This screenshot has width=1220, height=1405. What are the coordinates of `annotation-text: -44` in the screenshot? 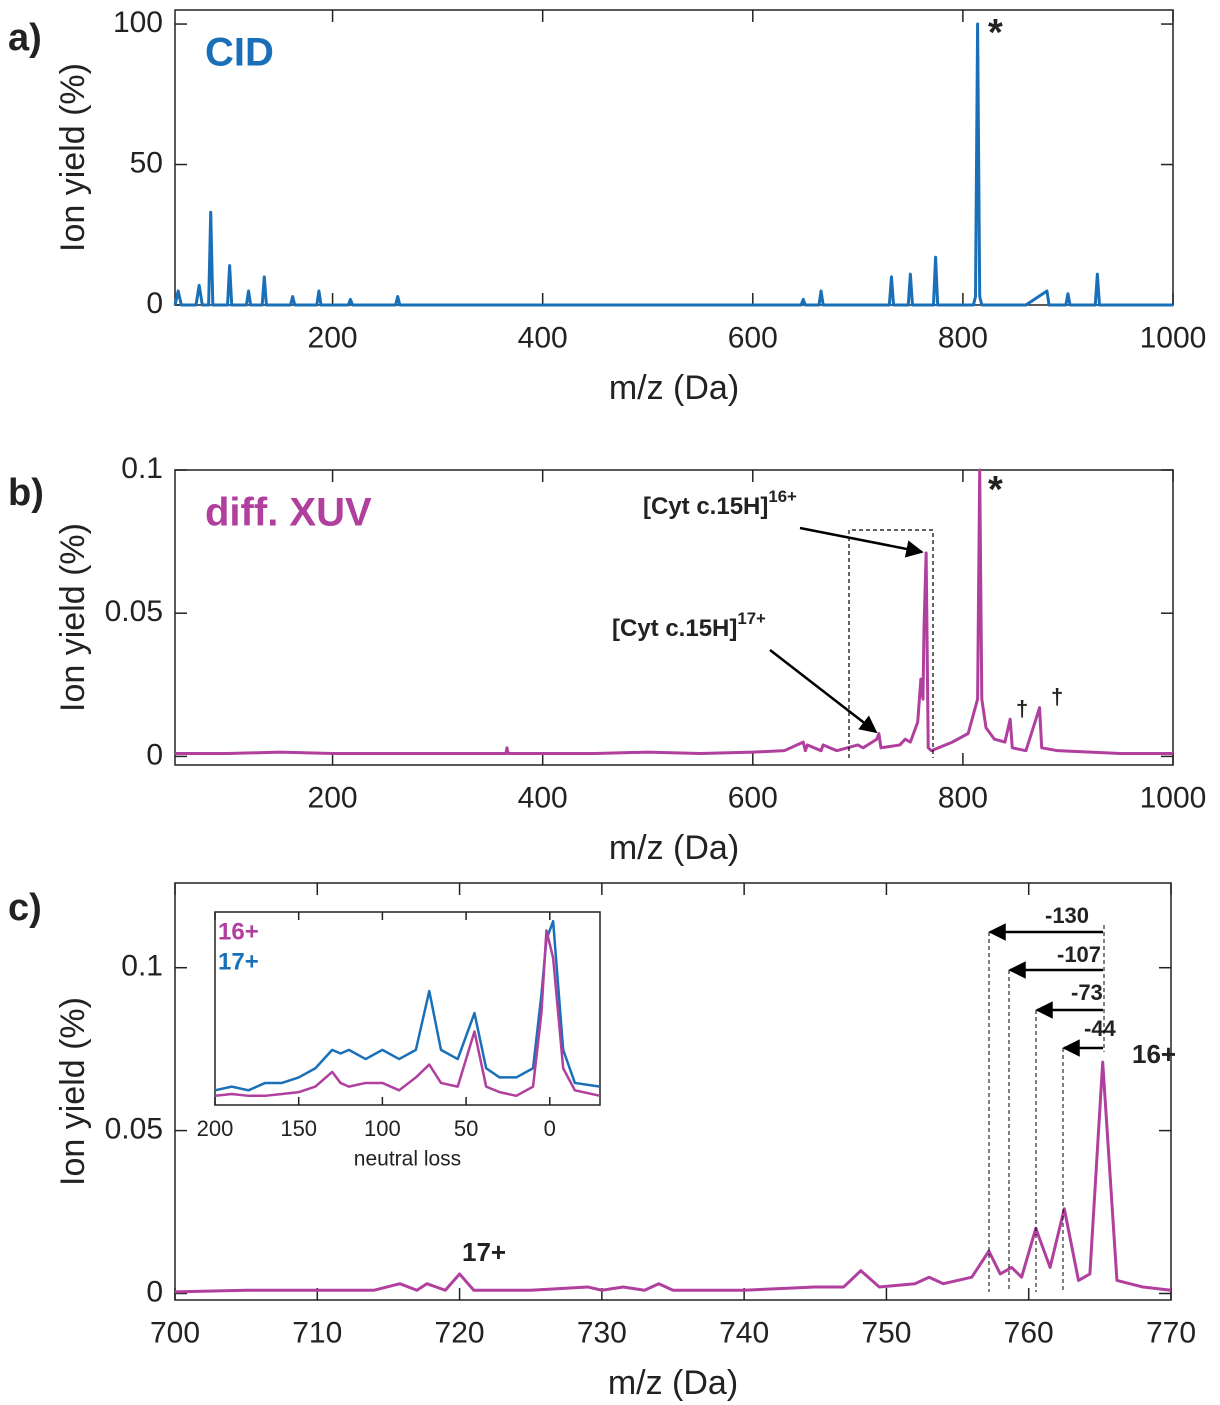 It's located at (1100, 1028).